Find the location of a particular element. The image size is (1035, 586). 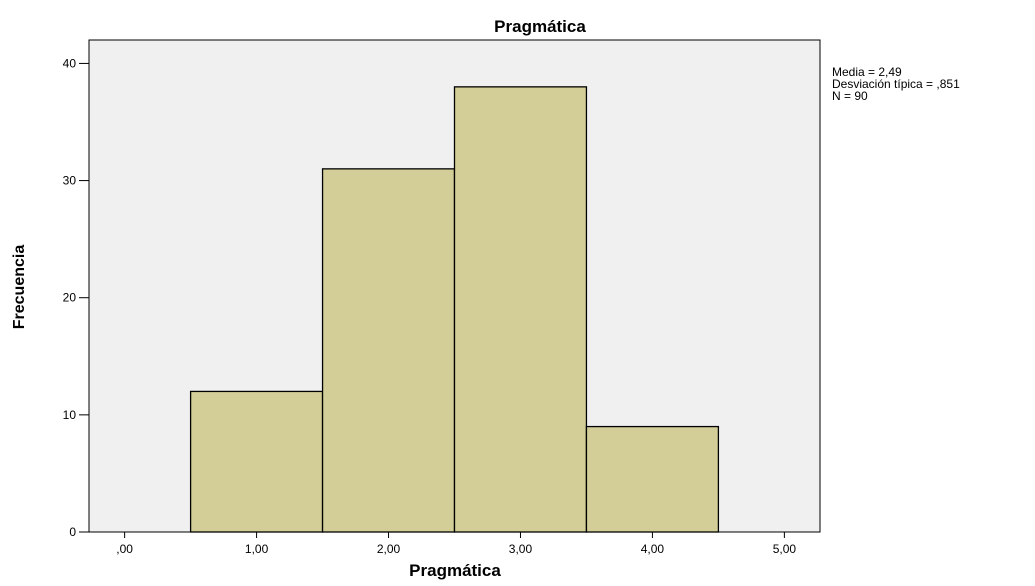

x-tick-label-0: ,00 is located at coordinates (124, 549).